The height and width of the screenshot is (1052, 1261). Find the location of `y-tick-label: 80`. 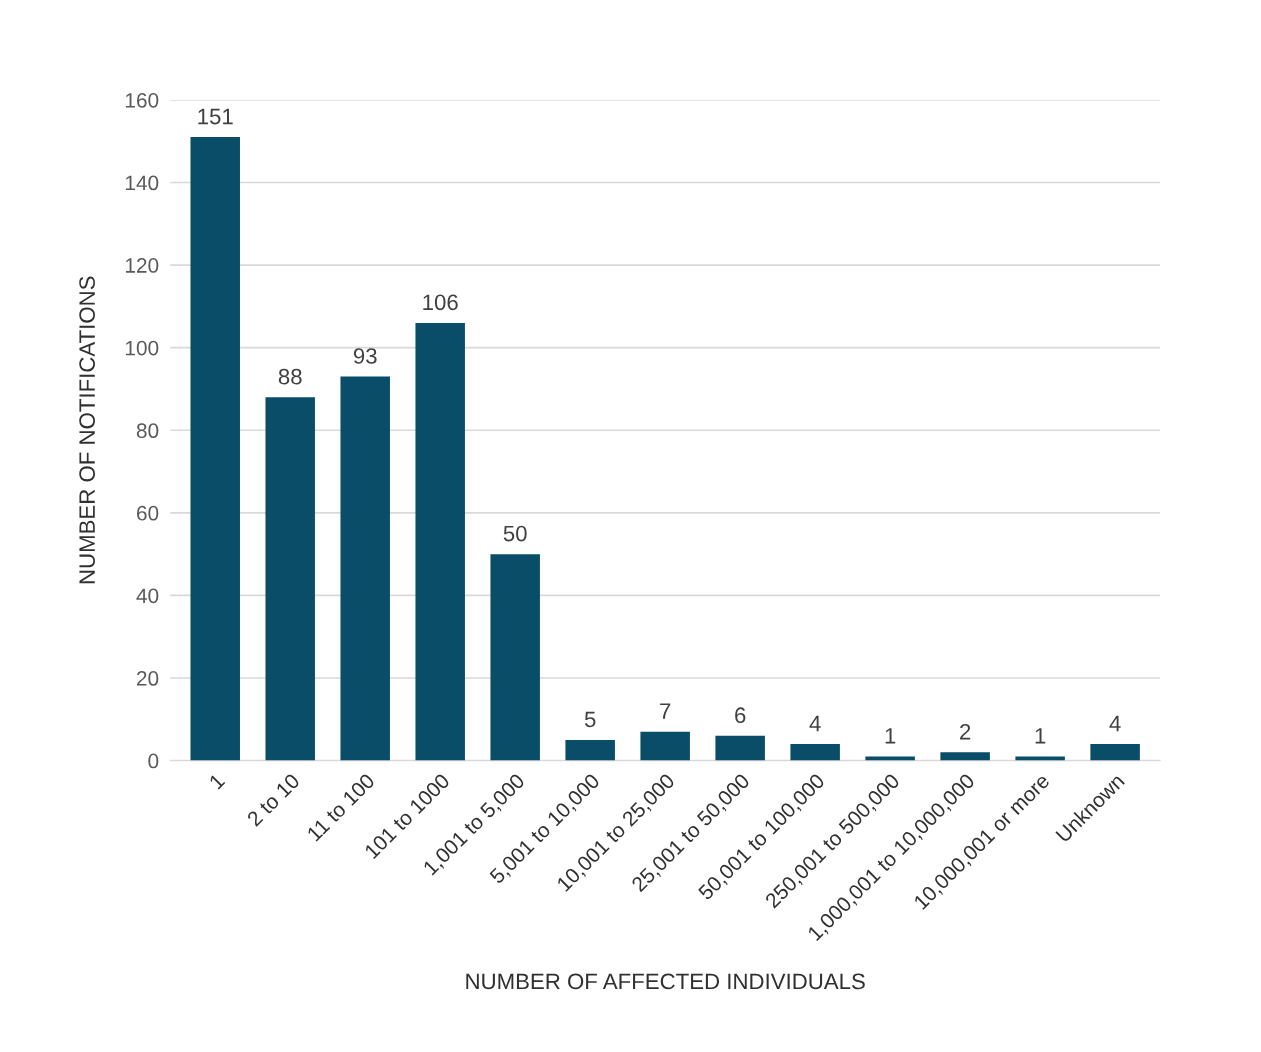

y-tick-label: 80 is located at coordinates (147, 431).